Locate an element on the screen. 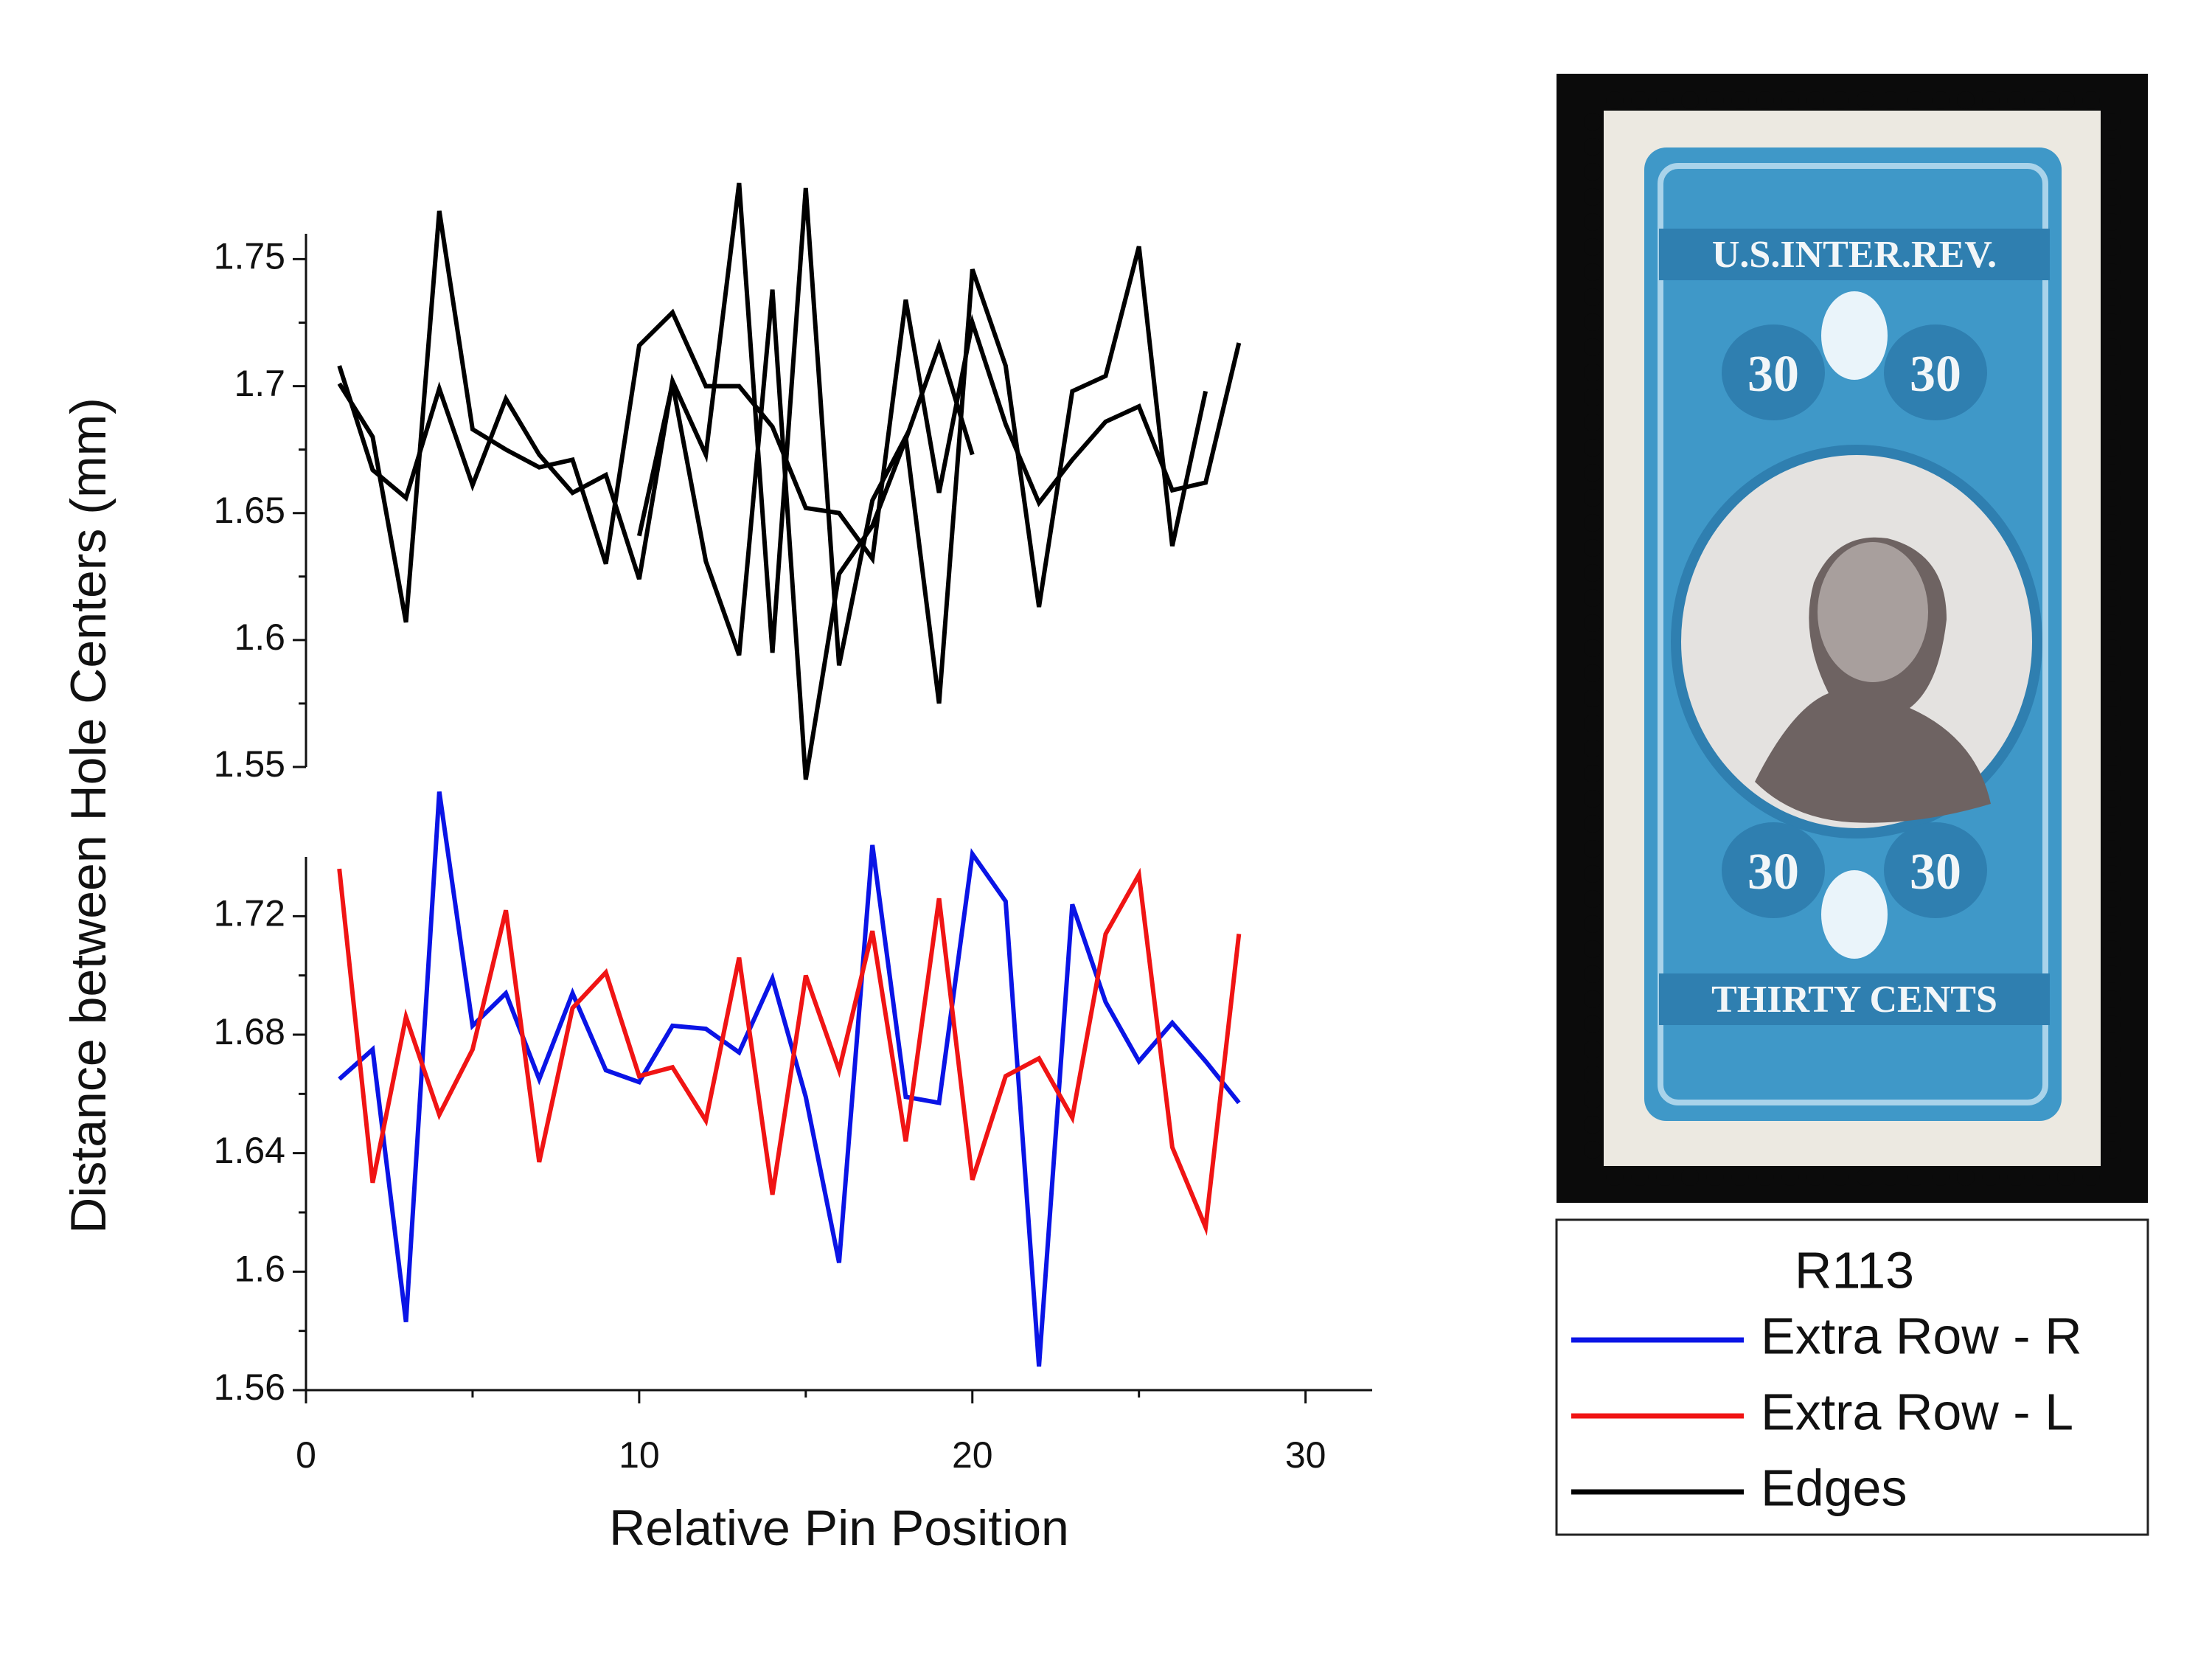  shield is located at coordinates (1854, 914).